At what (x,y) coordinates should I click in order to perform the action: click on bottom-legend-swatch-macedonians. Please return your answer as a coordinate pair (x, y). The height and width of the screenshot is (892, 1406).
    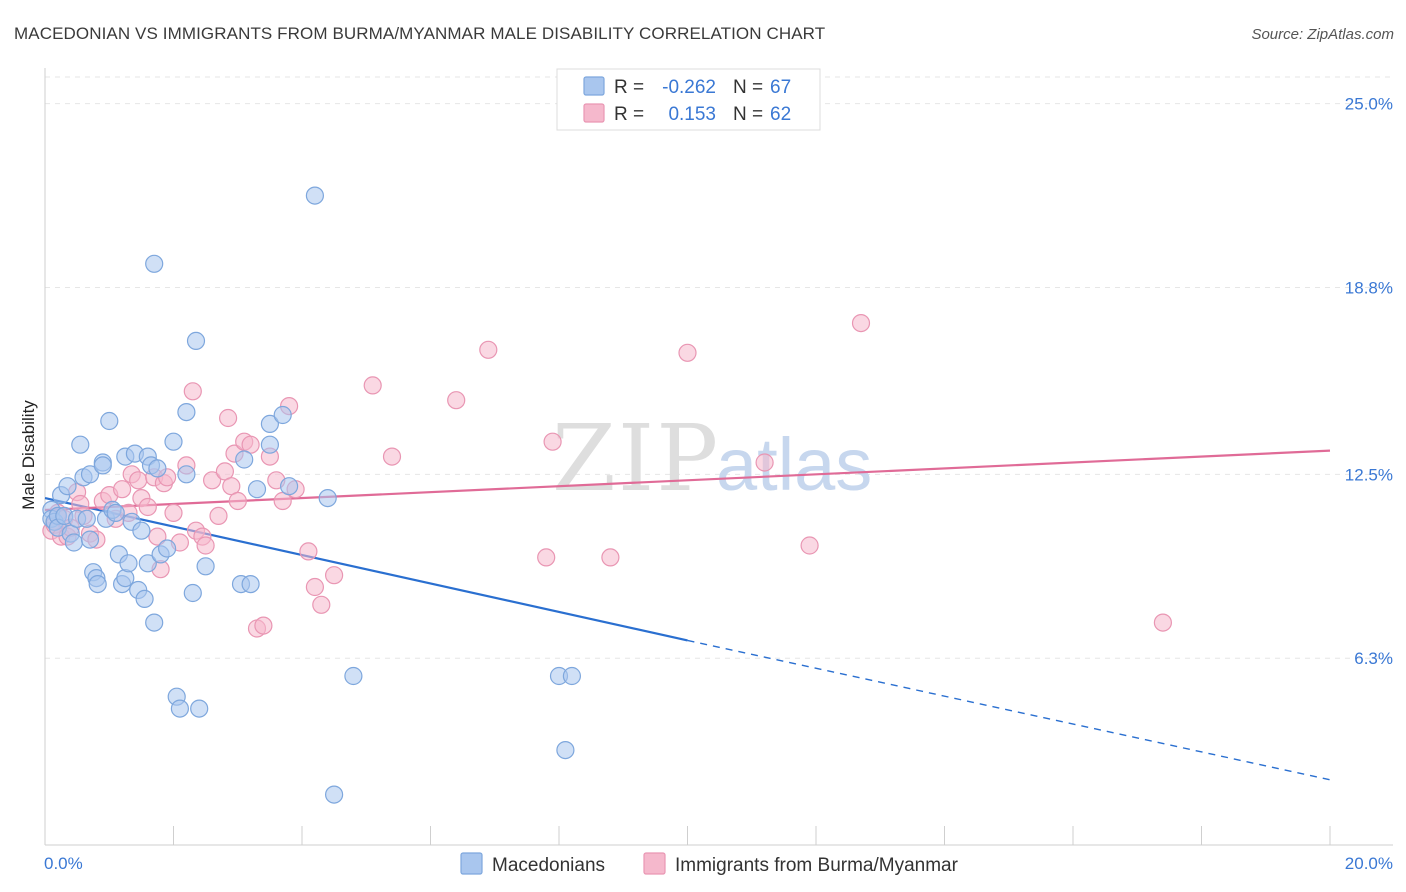
    Looking at the image, I should click on (471, 863).